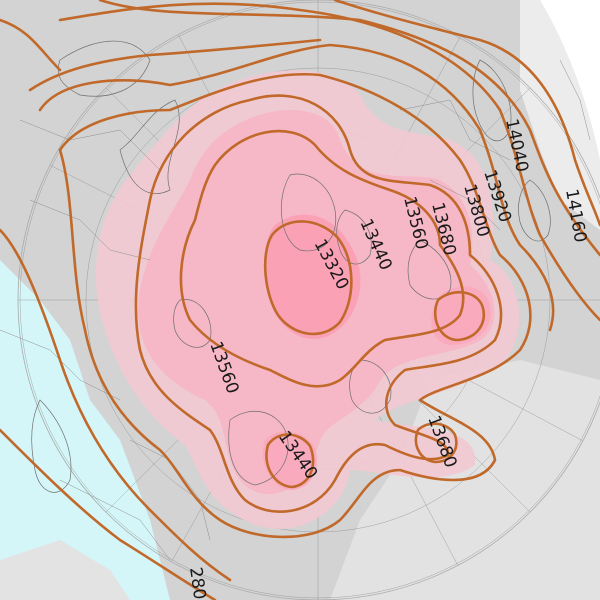 Image resolution: width=600 pixels, height=600 pixels. I want to click on projection-edge, so click(570, 80).